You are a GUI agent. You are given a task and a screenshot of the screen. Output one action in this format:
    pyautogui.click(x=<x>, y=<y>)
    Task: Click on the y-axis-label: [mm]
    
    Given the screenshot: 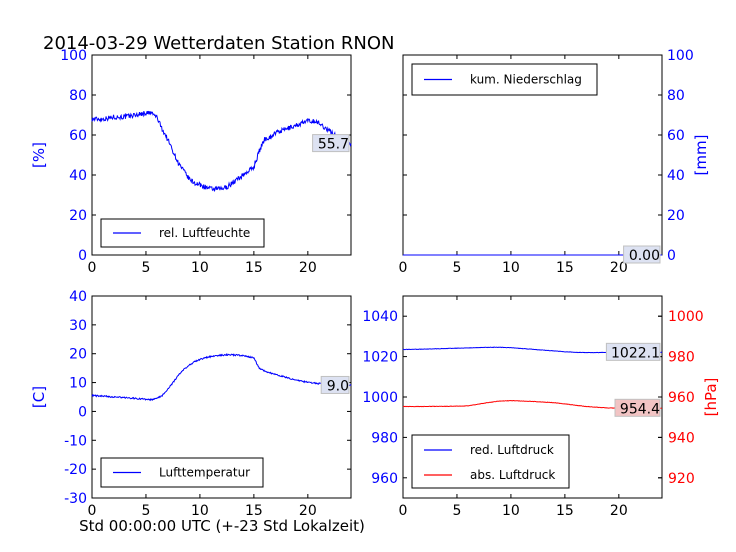 What is the action you would take?
    pyautogui.click(x=701, y=155)
    